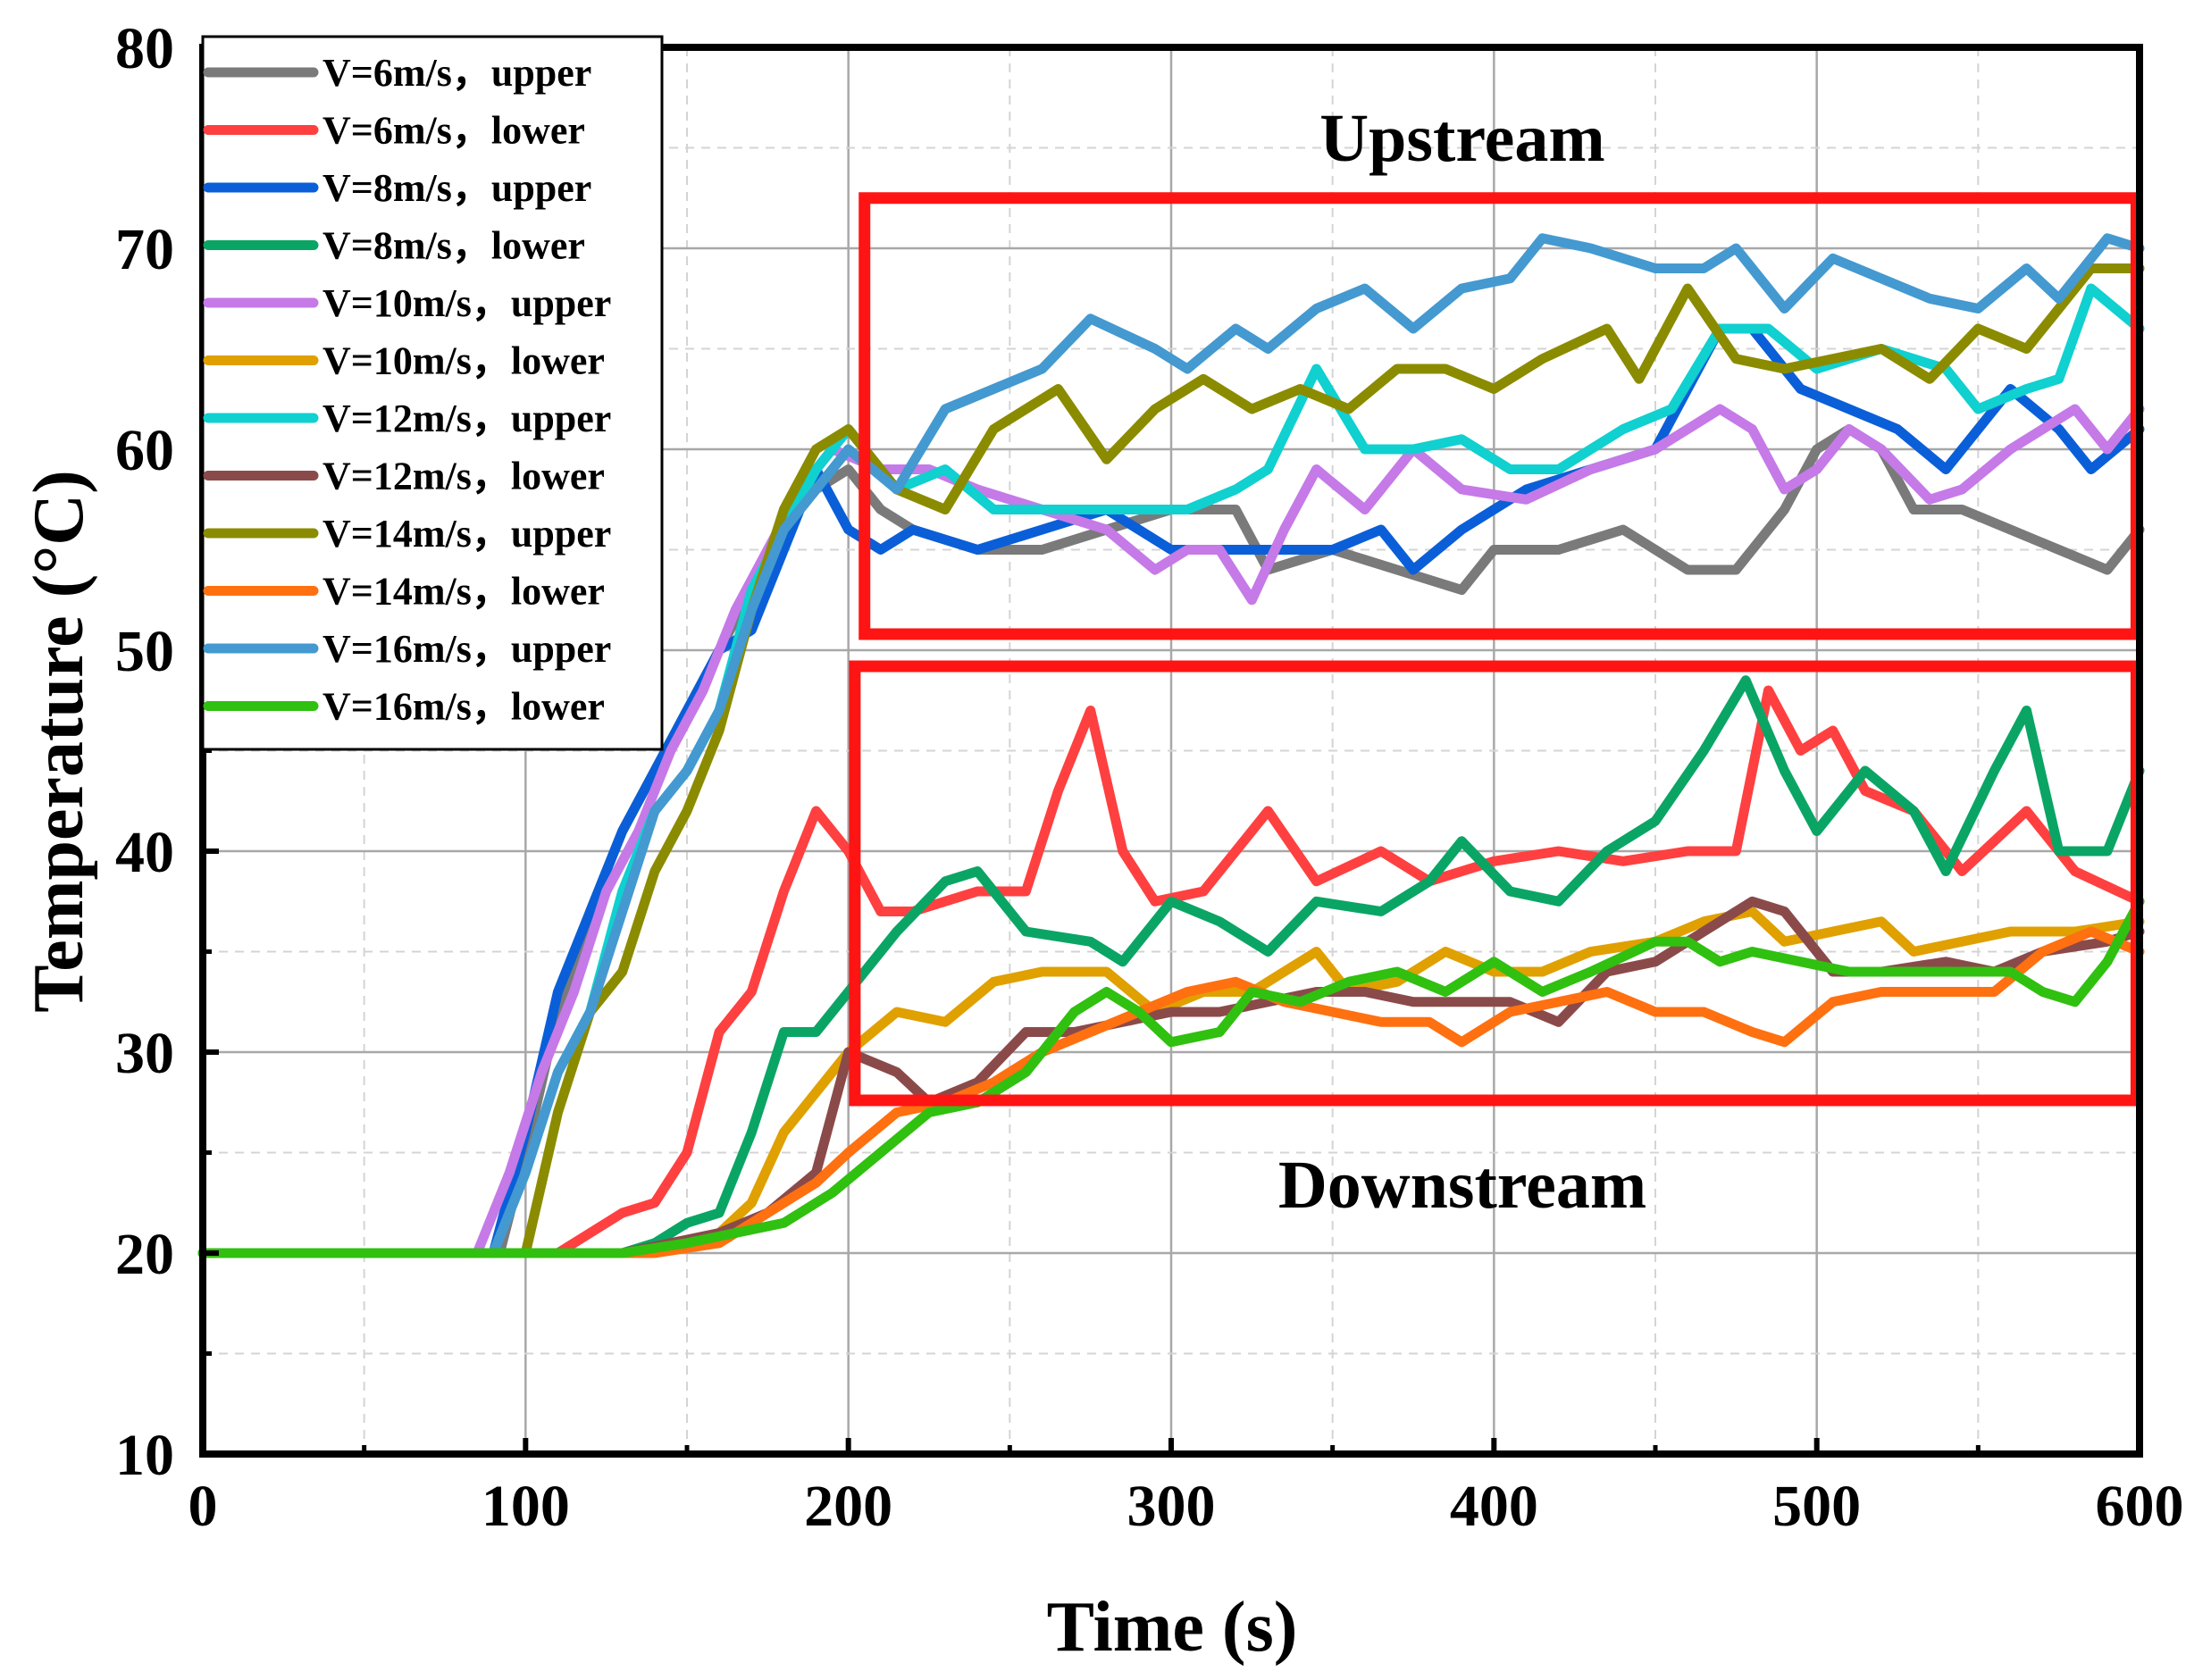 The image size is (2186, 1680). What do you see at coordinates (463, 476) in the screenshot?
I see `legend-label: V=12m/s，lower` at bounding box center [463, 476].